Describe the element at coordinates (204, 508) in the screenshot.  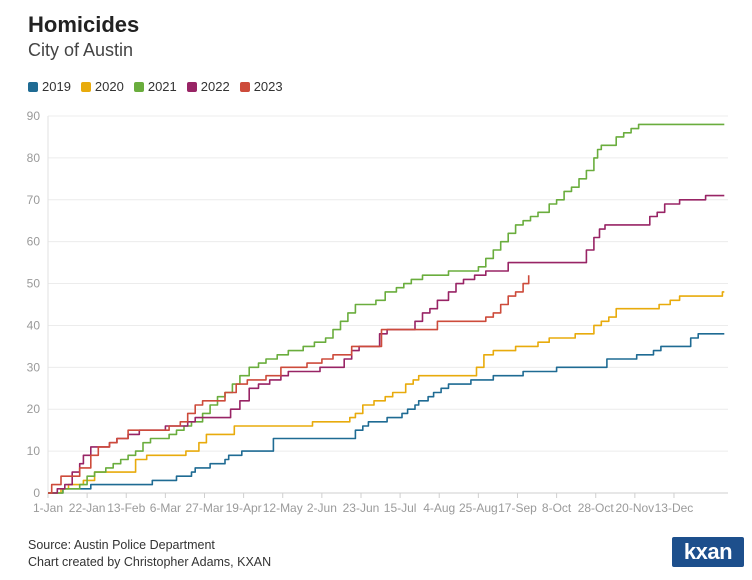
I see `x-tick-label: 27-Mar` at that location.